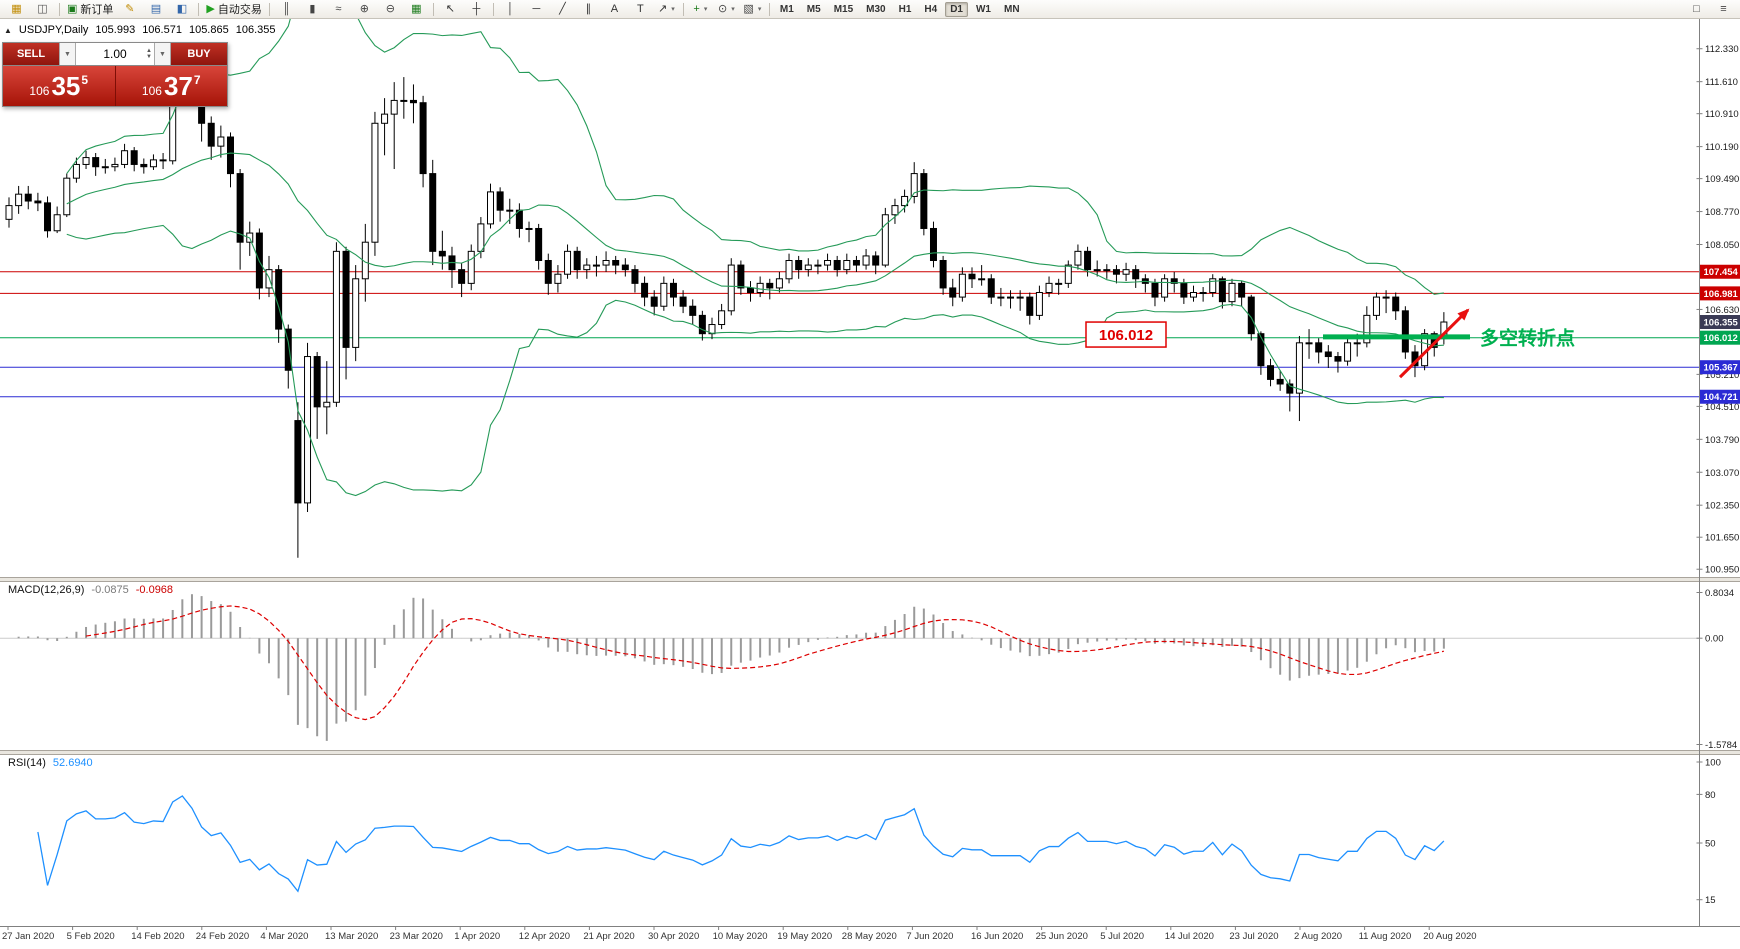 This screenshot has width=1740, height=949. Describe the element at coordinates (16, 9) in the screenshot. I see `charts-icon: ▦` at that location.